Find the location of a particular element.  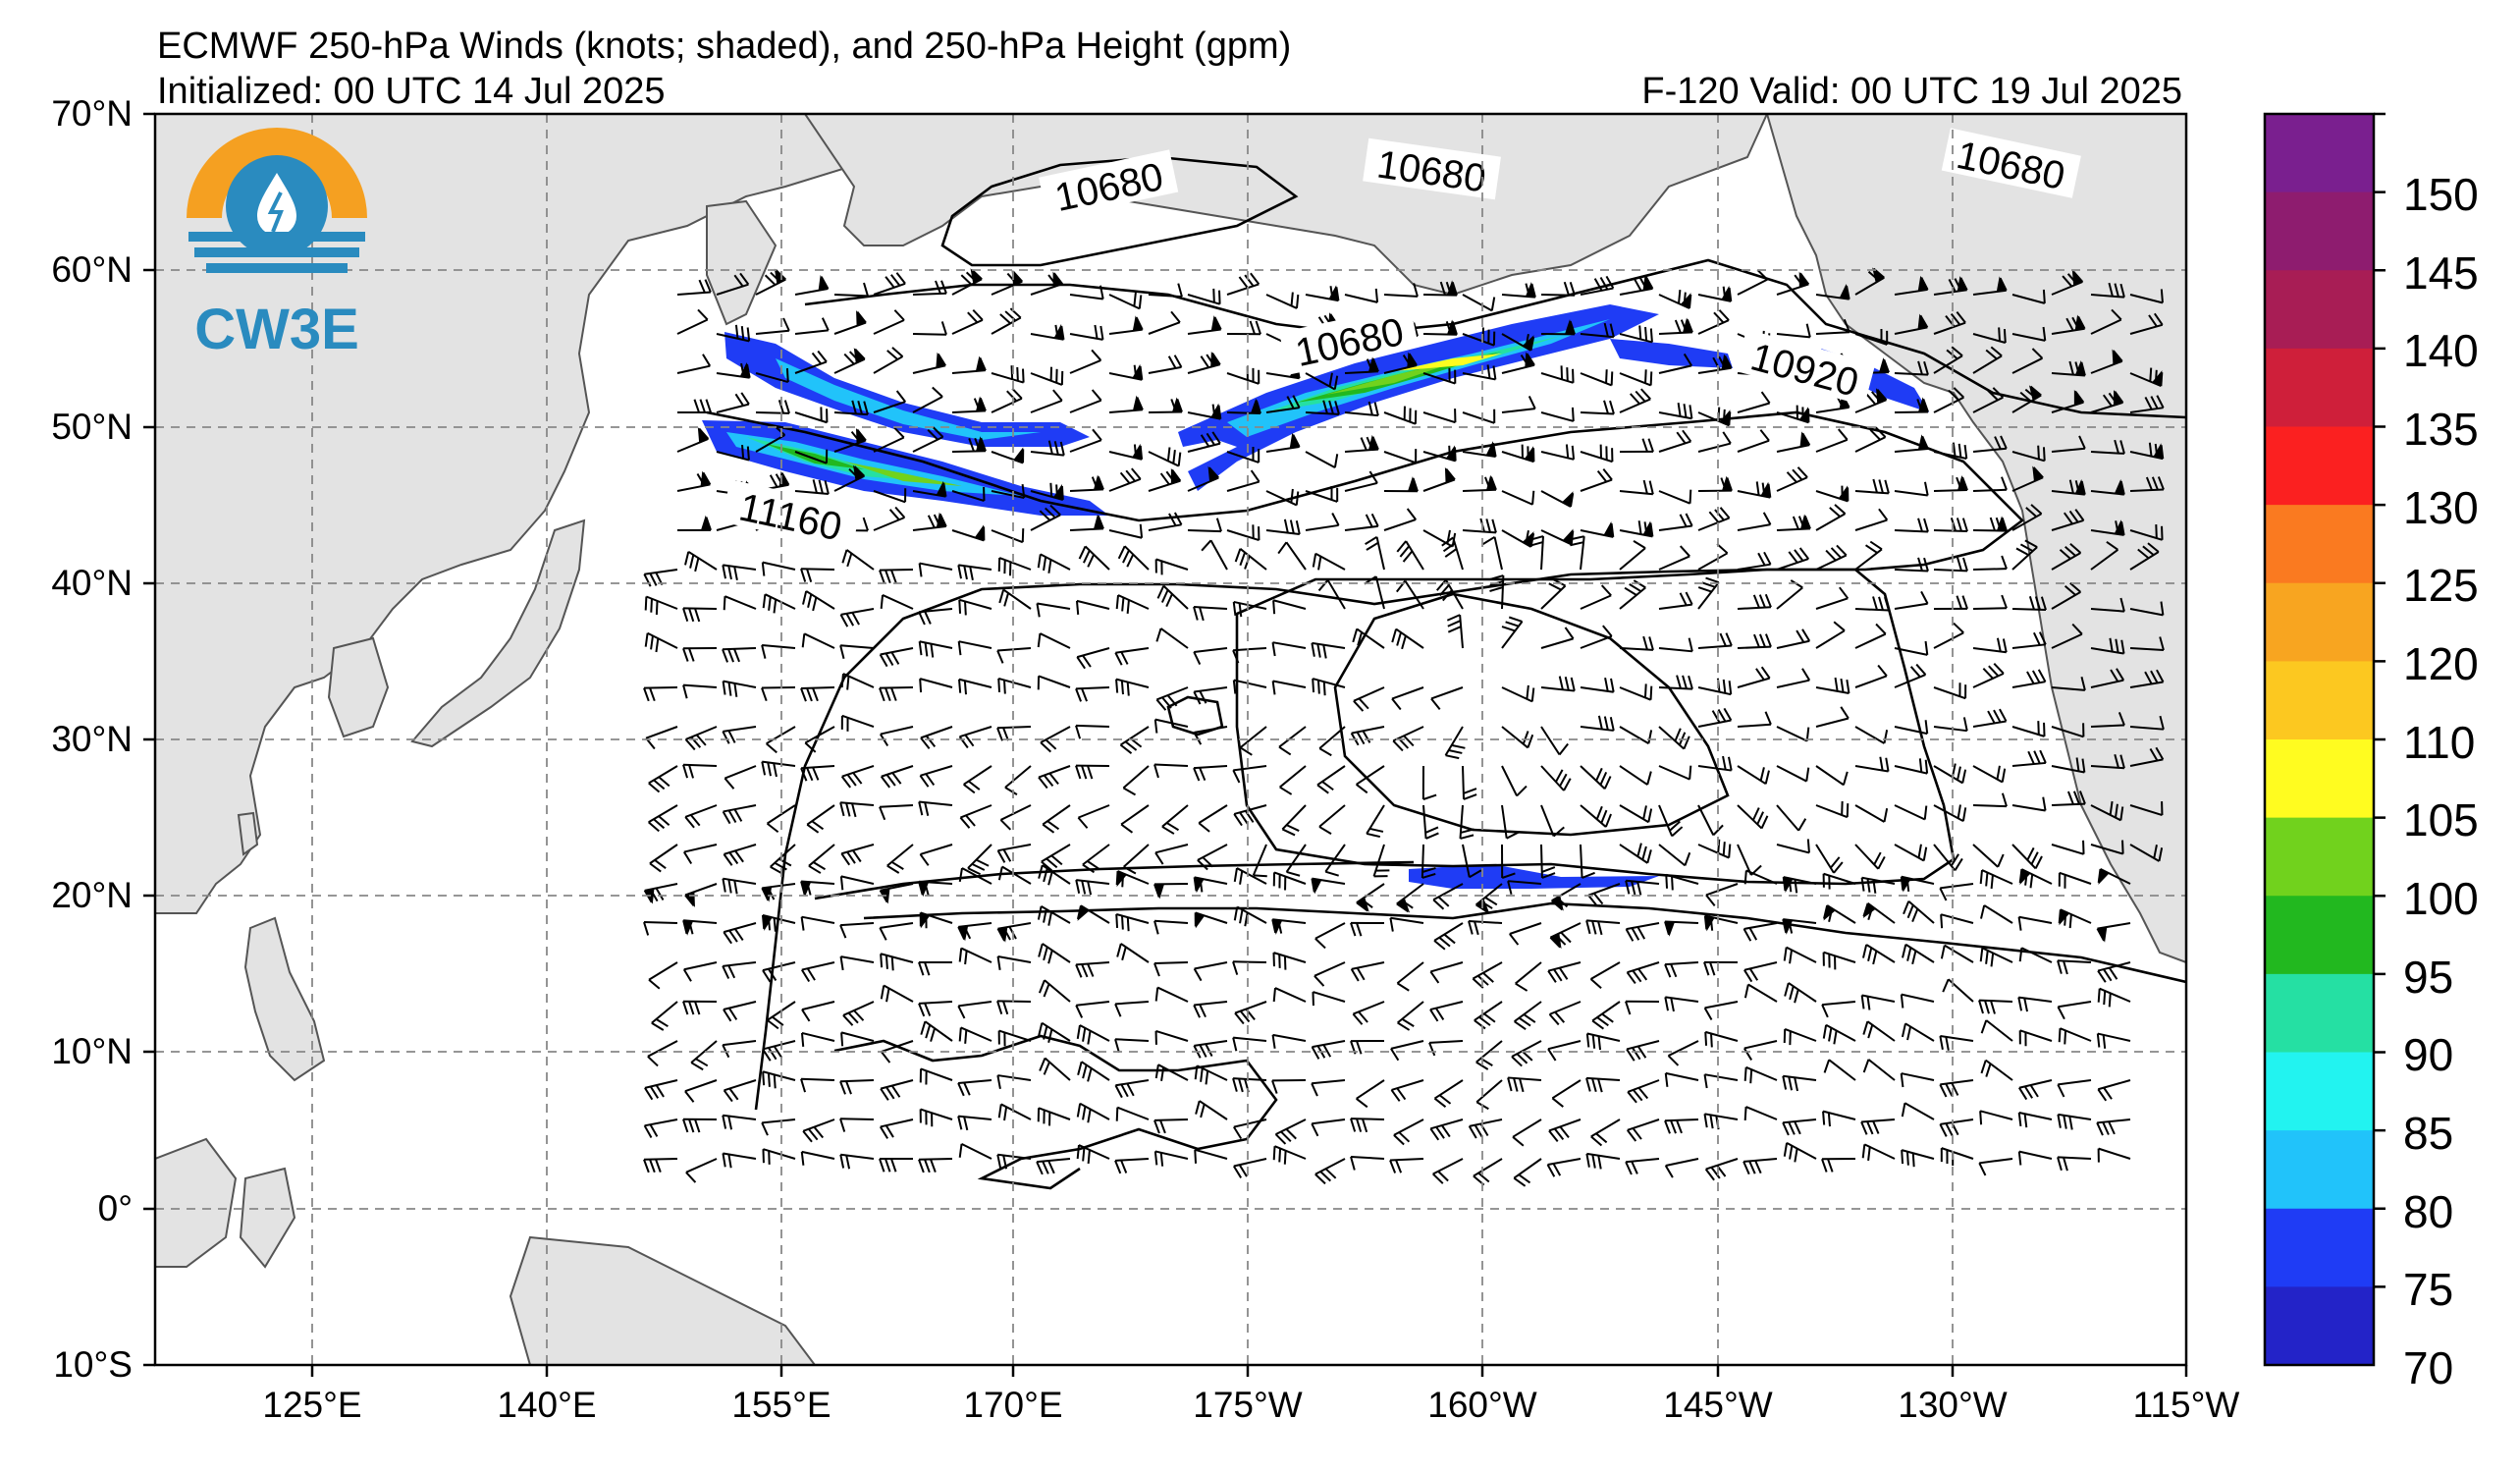

jet-streak-subtropical is located at coordinates (1534, 876).